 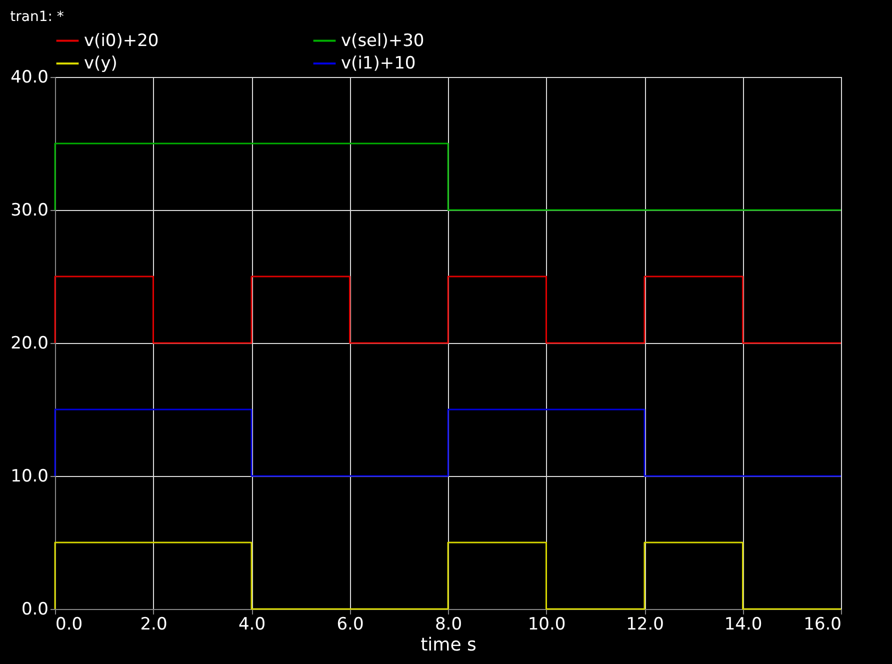 I want to click on x-tick-label: 6.0, so click(x=350, y=624).